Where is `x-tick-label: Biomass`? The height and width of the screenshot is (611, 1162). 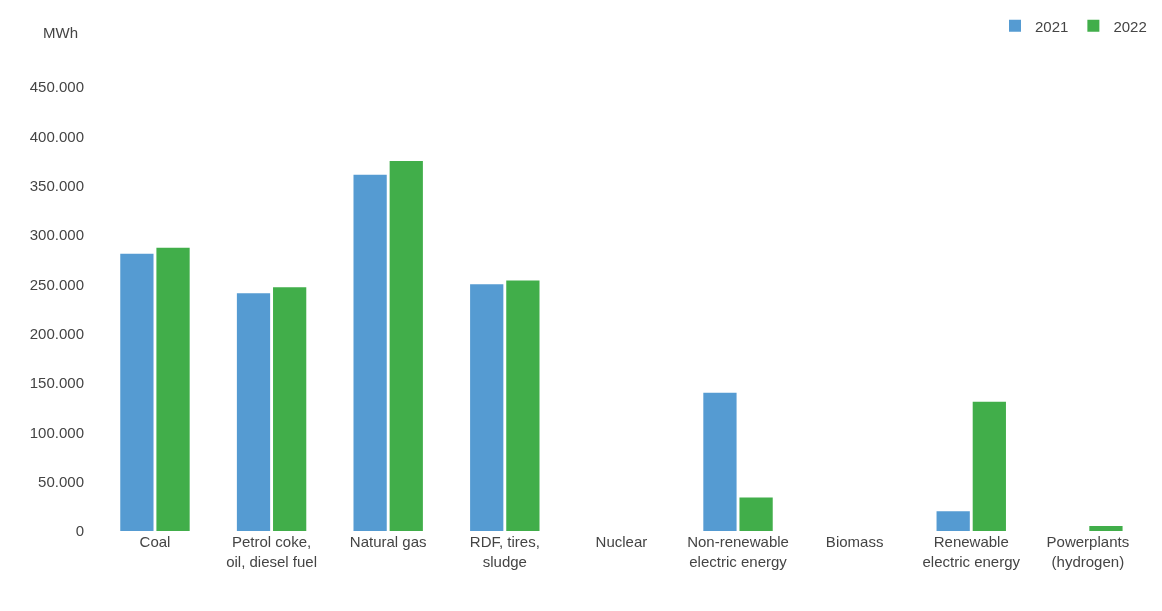
x-tick-label: Biomass is located at coordinates (854, 541).